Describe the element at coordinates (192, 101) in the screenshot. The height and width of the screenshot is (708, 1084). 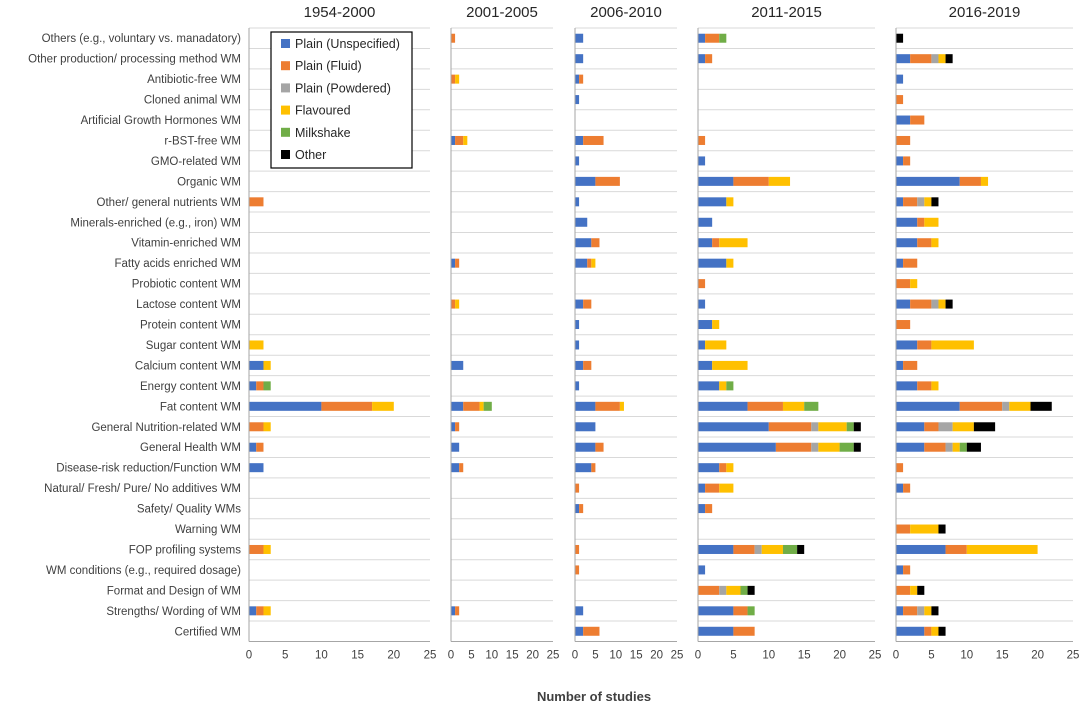
I see `category-label-cloned-animal-wm: Cloned animal WM` at that location.